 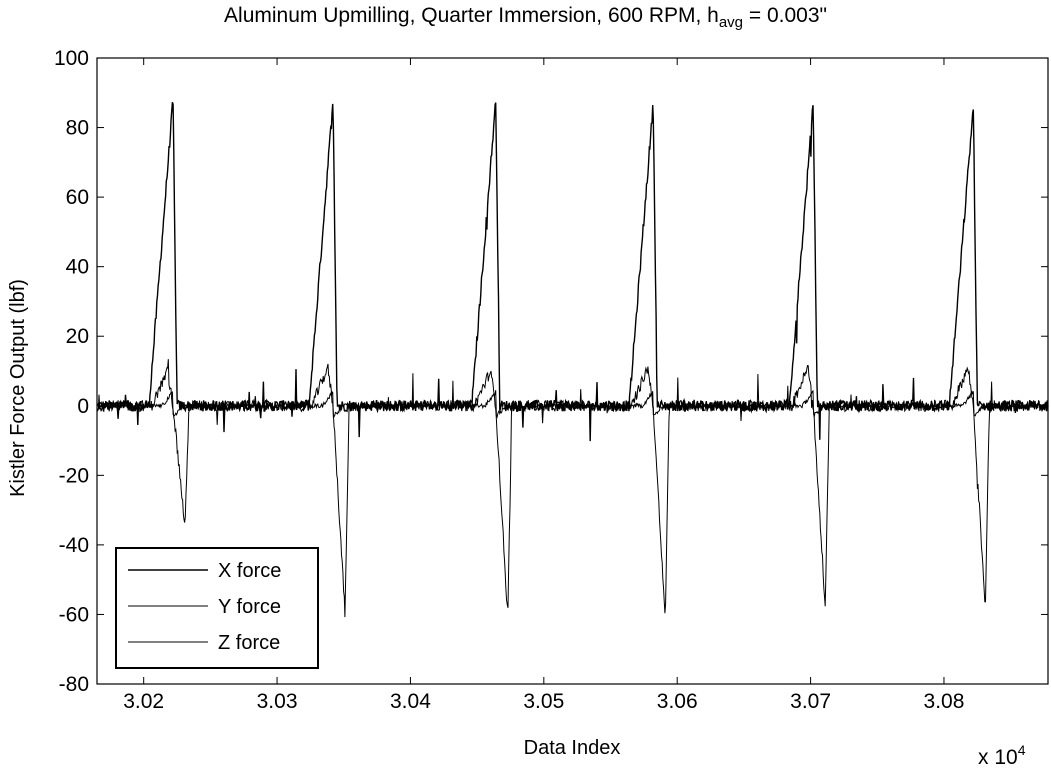 What do you see at coordinates (249, 571) in the screenshot?
I see `legend-label: X force` at bounding box center [249, 571].